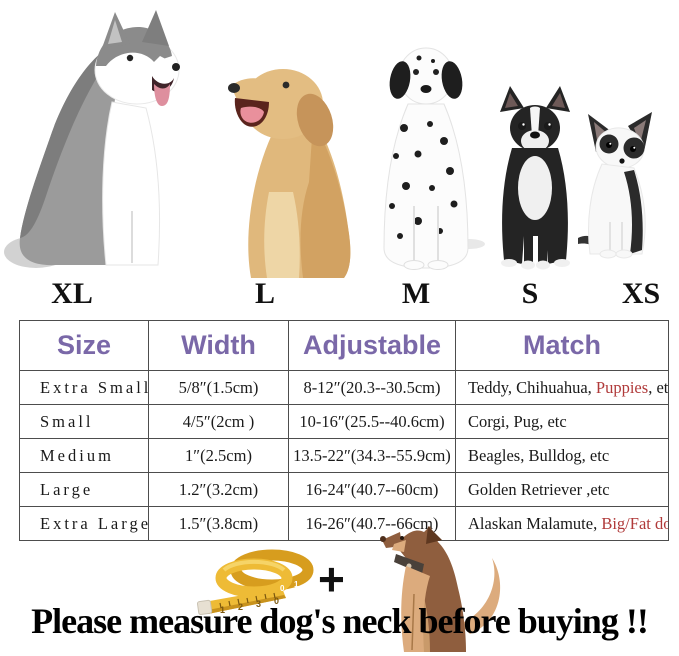  Describe the element at coordinates (331, 579) in the screenshot. I see `plus-icon: +` at that location.